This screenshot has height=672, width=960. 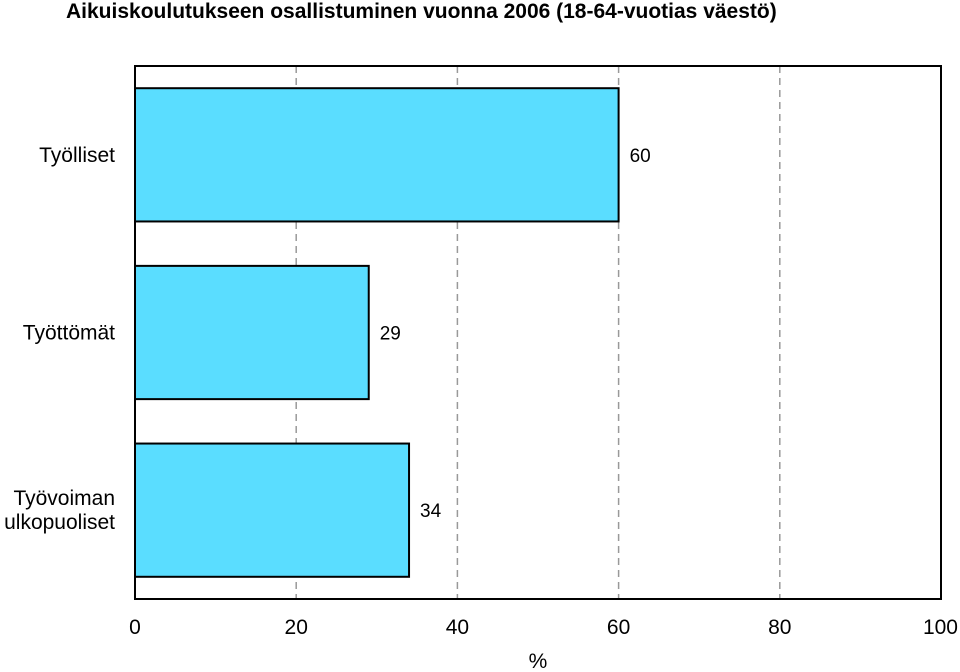 I want to click on x-tick-label-60: 60, so click(x=618, y=627).